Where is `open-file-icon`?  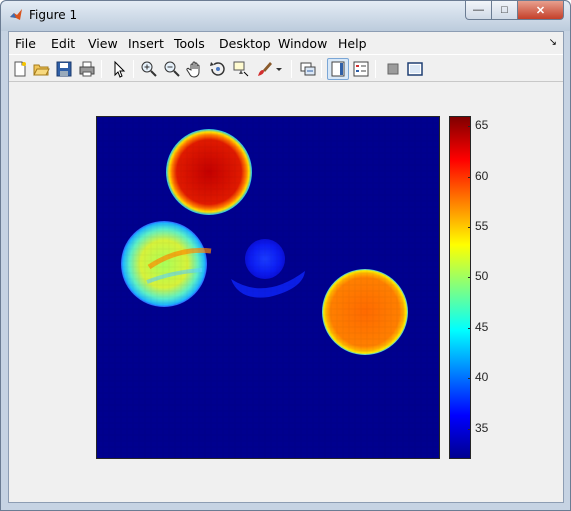 open-file-icon is located at coordinates (41, 69).